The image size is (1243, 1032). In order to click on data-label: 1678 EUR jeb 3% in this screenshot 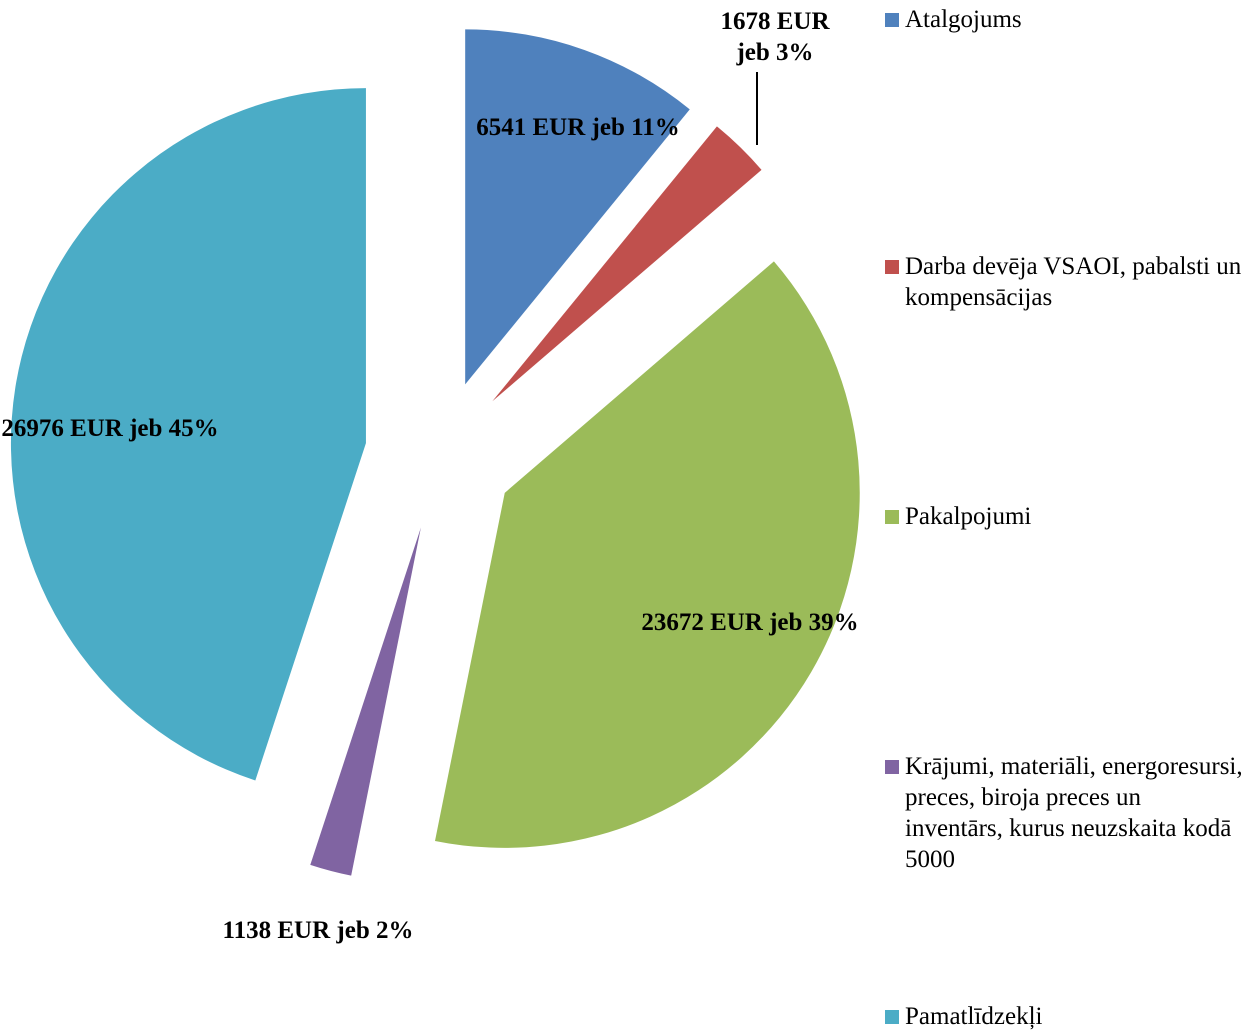, I will do `click(775, 37)`.